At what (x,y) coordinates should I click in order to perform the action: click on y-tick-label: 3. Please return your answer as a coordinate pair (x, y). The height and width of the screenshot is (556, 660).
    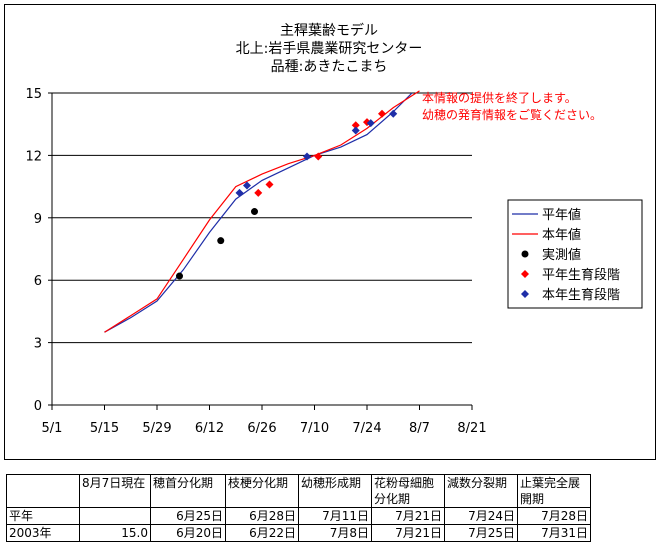
    Looking at the image, I should click on (38, 344).